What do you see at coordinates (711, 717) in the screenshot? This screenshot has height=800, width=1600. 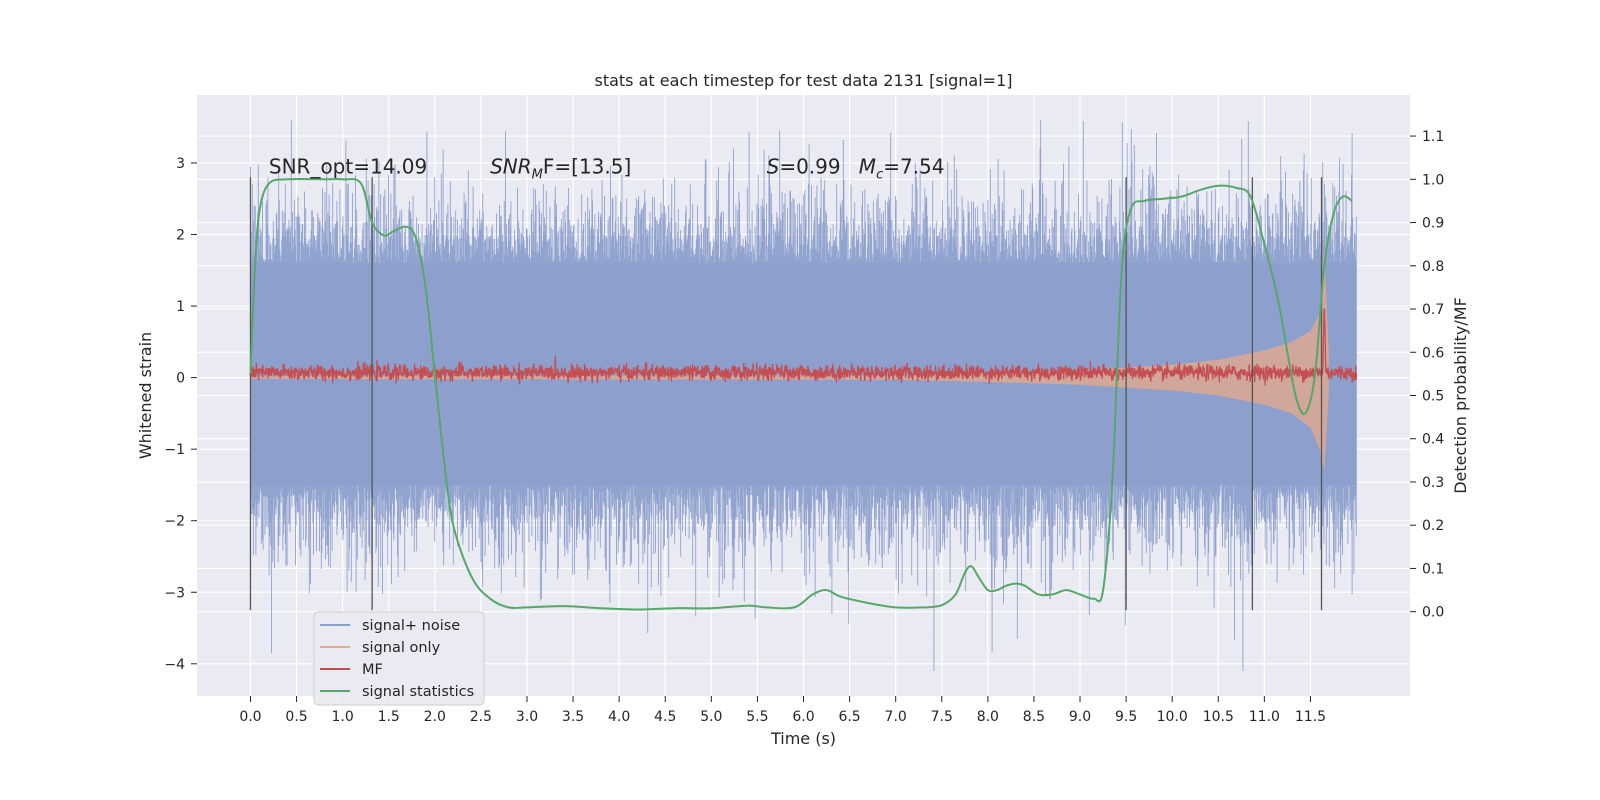 I see `x-tick-label: 5.0` at bounding box center [711, 717].